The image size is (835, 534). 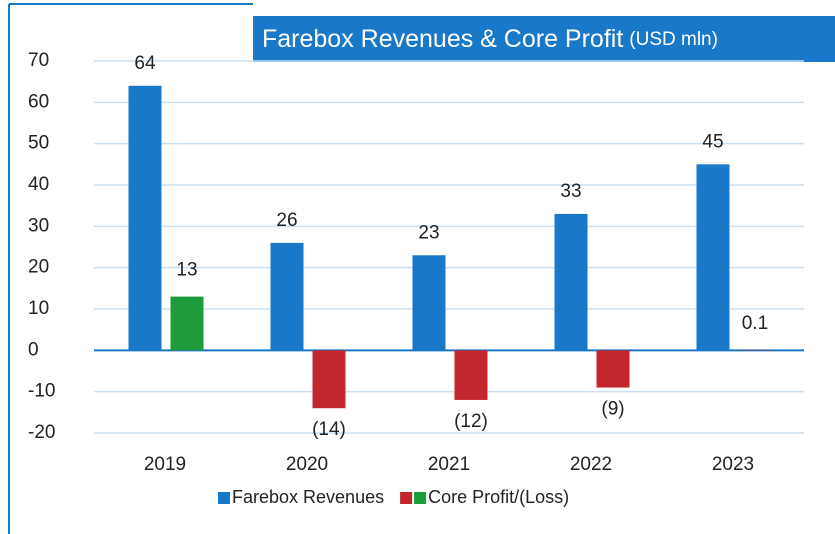 What do you see at coordinates (570, 191) in the screenshot?
I see `data-label: 33` at bounding box center [570, 191].